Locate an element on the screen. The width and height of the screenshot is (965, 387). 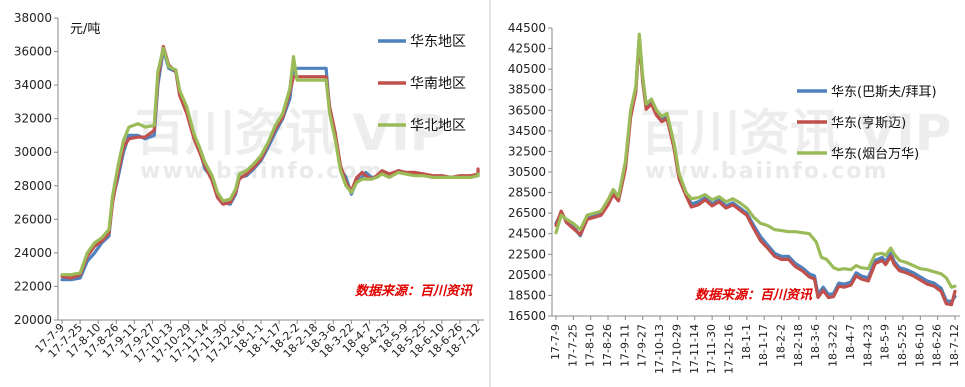
x-tick-label: 18-1-17 is located at coordinates (763, 345).